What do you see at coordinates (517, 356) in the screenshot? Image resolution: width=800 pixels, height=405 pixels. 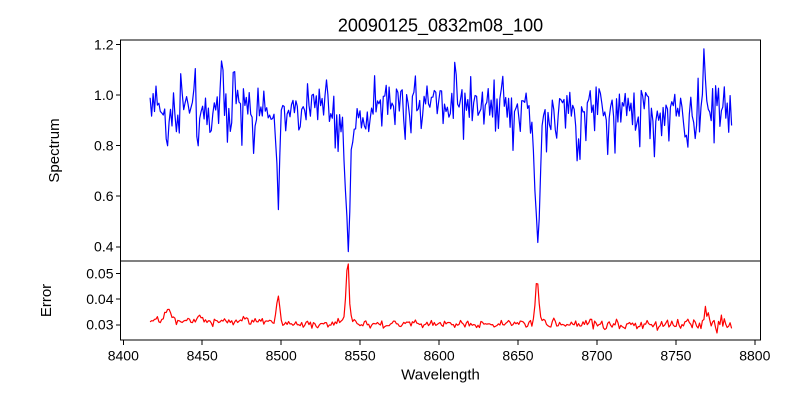 I see `svg-text: 8650` at bounding box center [517, 356].